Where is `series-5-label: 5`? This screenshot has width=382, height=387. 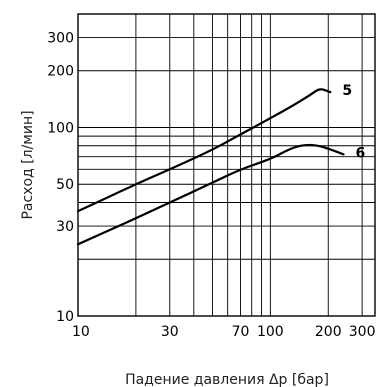 series-5-label: 5 is located at coordinates (347, 91).